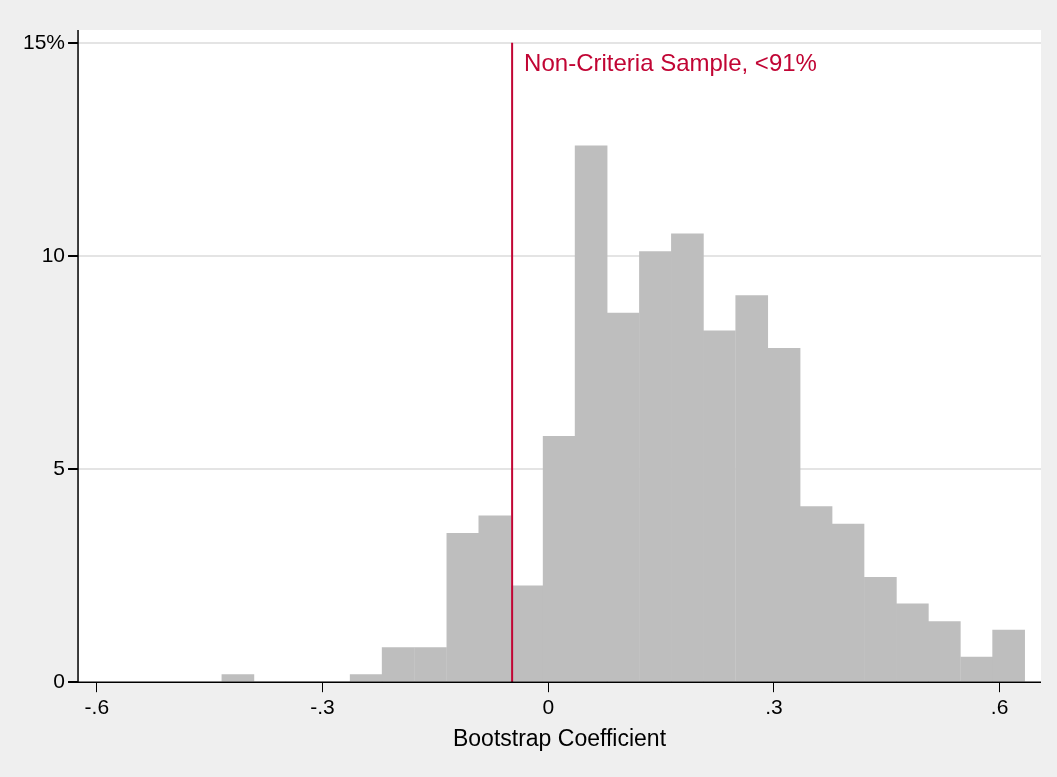 The image size is (1057, 777). I want to click on y-tick-label: 0, so click(59, 680).